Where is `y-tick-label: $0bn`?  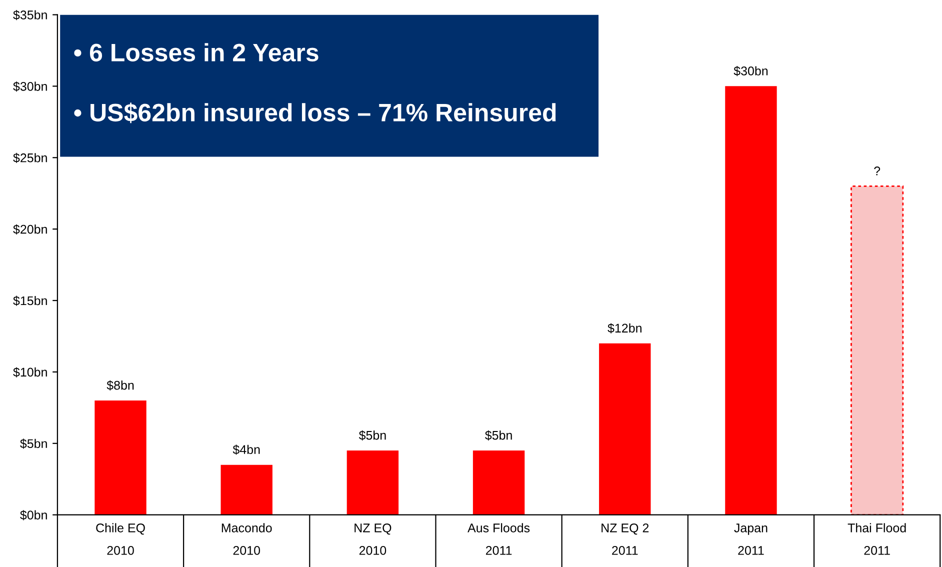
y-tick-label: $0bn is located at coordinates (33, 515).